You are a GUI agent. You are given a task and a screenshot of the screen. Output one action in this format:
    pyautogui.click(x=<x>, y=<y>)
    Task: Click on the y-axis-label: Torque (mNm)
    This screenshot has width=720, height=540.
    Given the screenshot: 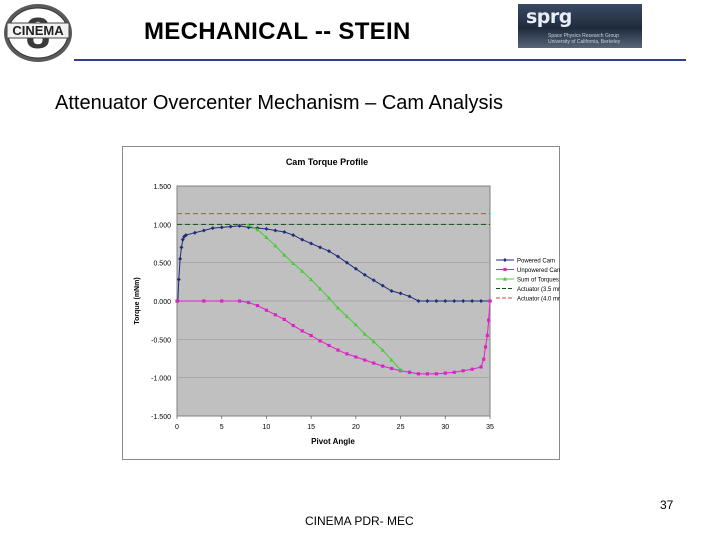 What is the action you would take?
    pyautogui.click(x=137, y=300)
    